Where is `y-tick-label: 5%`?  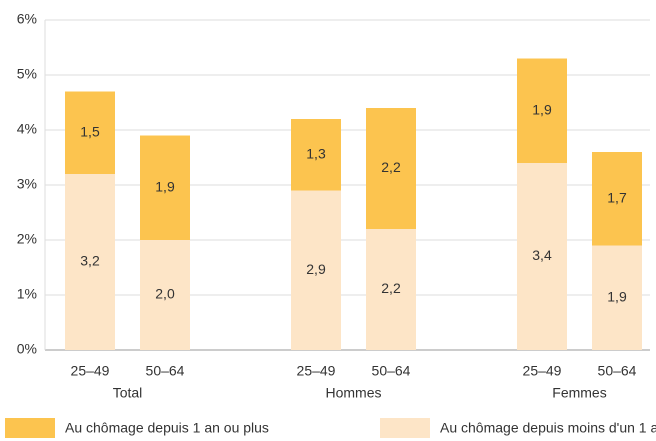 y-tick-label: 5% is located at coordinates (27, 74).